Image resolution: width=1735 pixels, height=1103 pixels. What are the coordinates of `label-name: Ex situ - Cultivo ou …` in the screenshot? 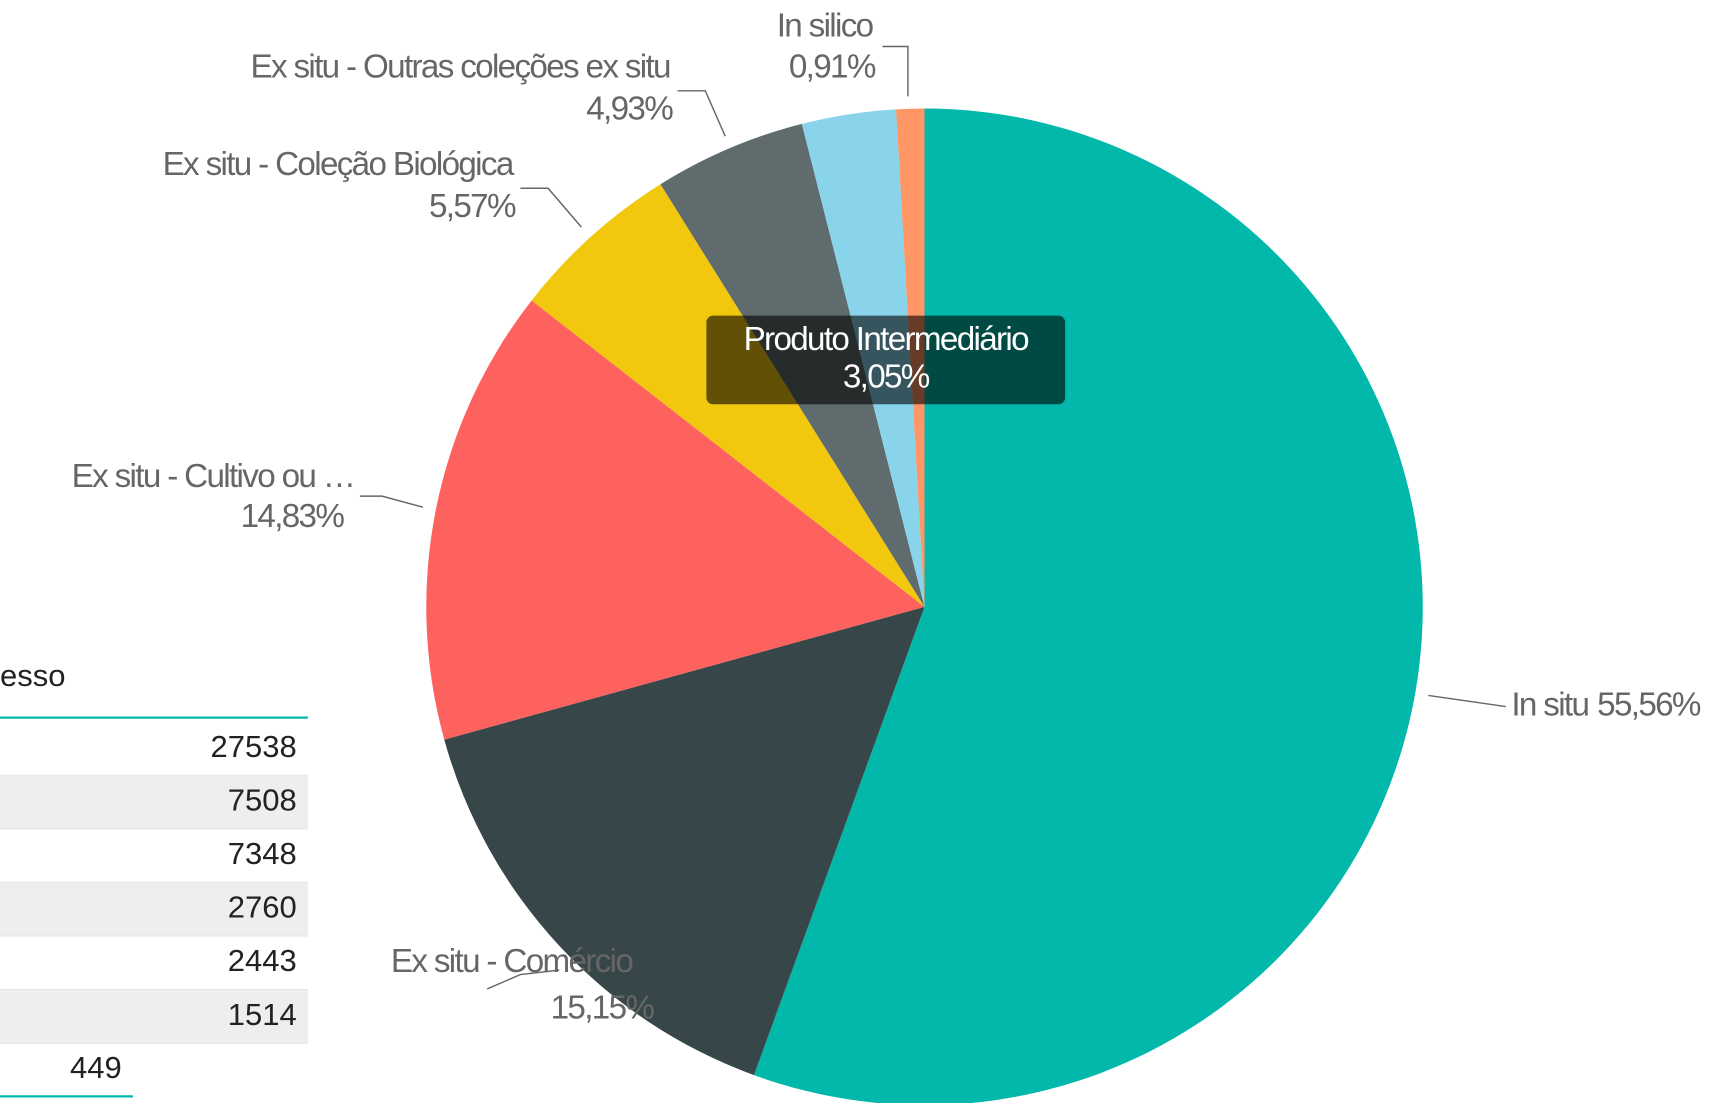 It's located at (213, 476).